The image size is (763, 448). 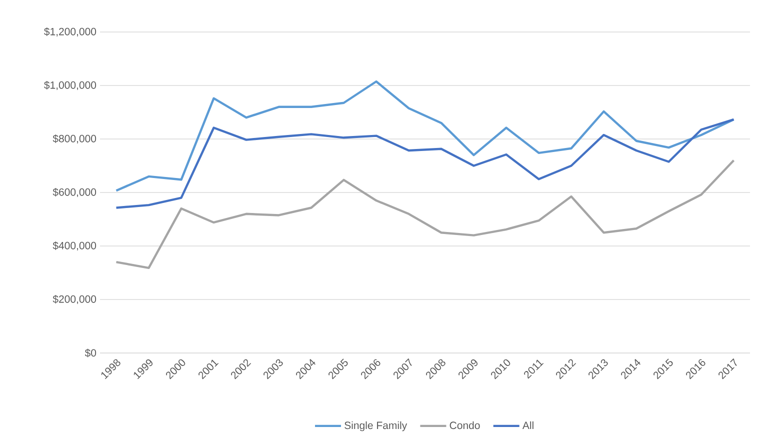 What do you see at coordinates (74, 246) in the screenshot?
I see `y-tick-label: $400,000` at bounding box center [74, 246].